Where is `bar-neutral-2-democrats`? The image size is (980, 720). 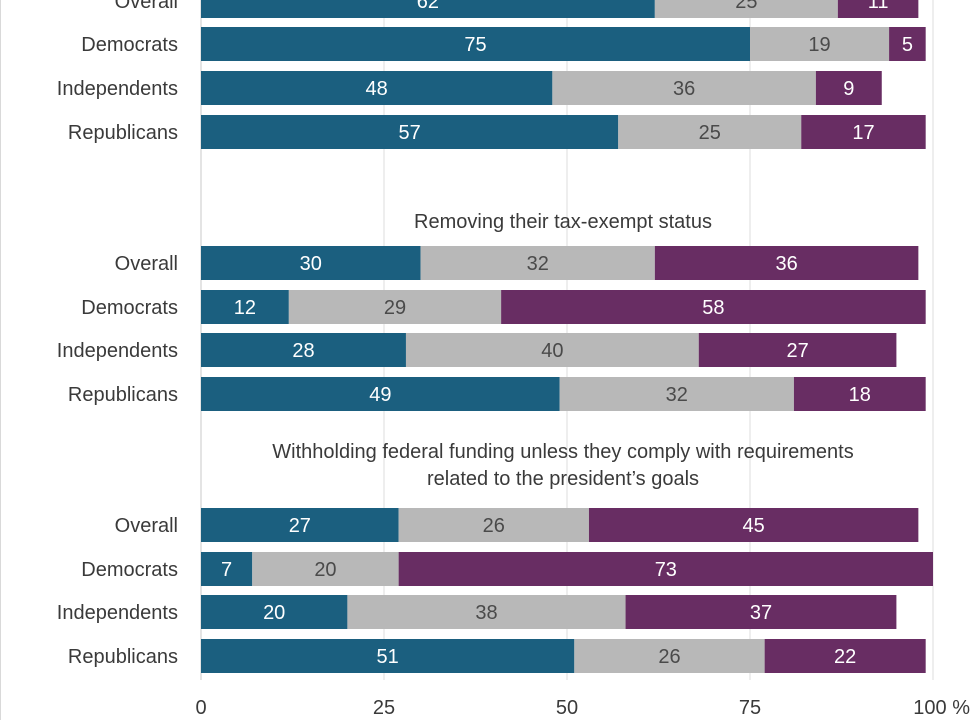
bar-neutral-2-democrats is located at coordinates (325, 569).